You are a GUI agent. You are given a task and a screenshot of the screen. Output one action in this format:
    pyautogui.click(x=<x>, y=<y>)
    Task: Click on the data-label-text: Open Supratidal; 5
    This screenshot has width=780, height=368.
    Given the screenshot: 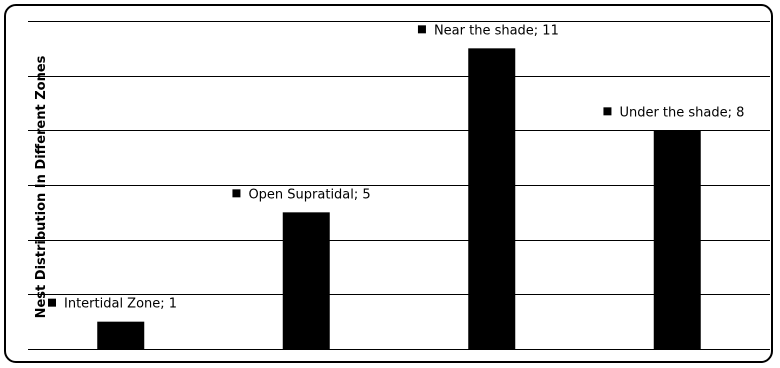 What is the action you would take?
    pyautogui.click(x=309, y=194)
    